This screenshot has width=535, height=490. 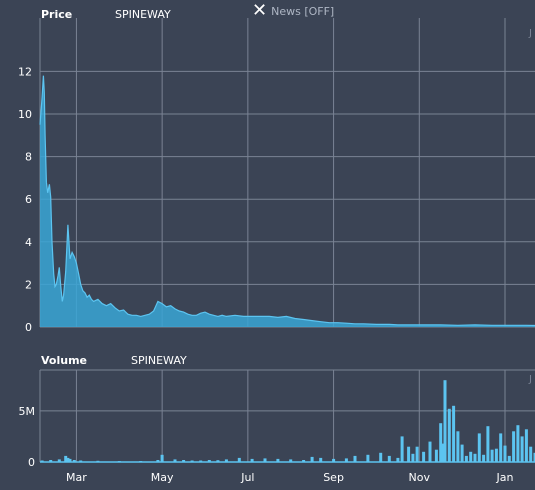 I want to click on x-tick-label: Nov, so click(x=420, y=477).